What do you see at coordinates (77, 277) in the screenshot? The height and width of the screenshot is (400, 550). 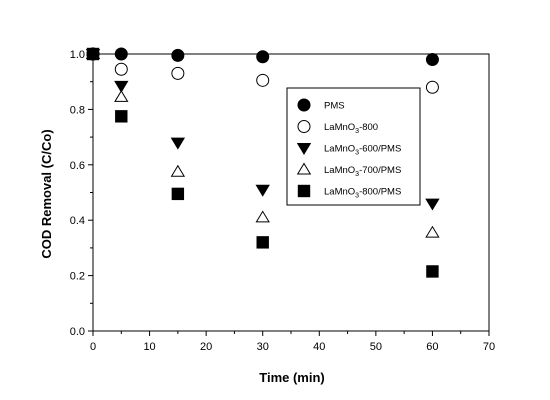 I see `y-tick-label: 0.2` at bounding box center [77, 277].